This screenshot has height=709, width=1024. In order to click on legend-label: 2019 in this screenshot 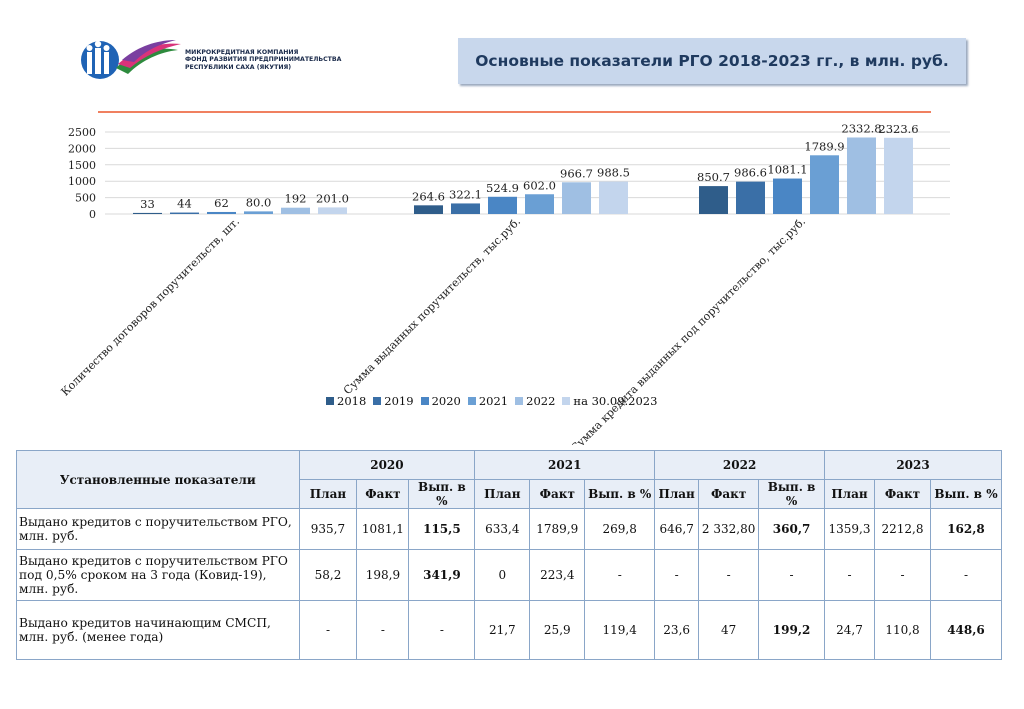, I will do `click(399, 401)`.